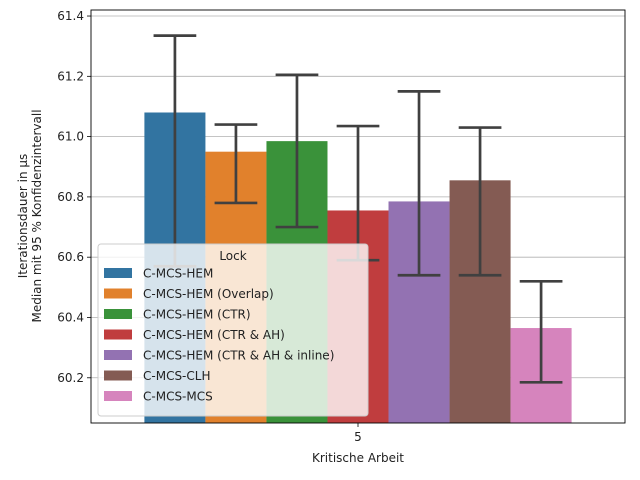  I want to click on x-axis-label: Kritische Arbeit, so click(358, 458).